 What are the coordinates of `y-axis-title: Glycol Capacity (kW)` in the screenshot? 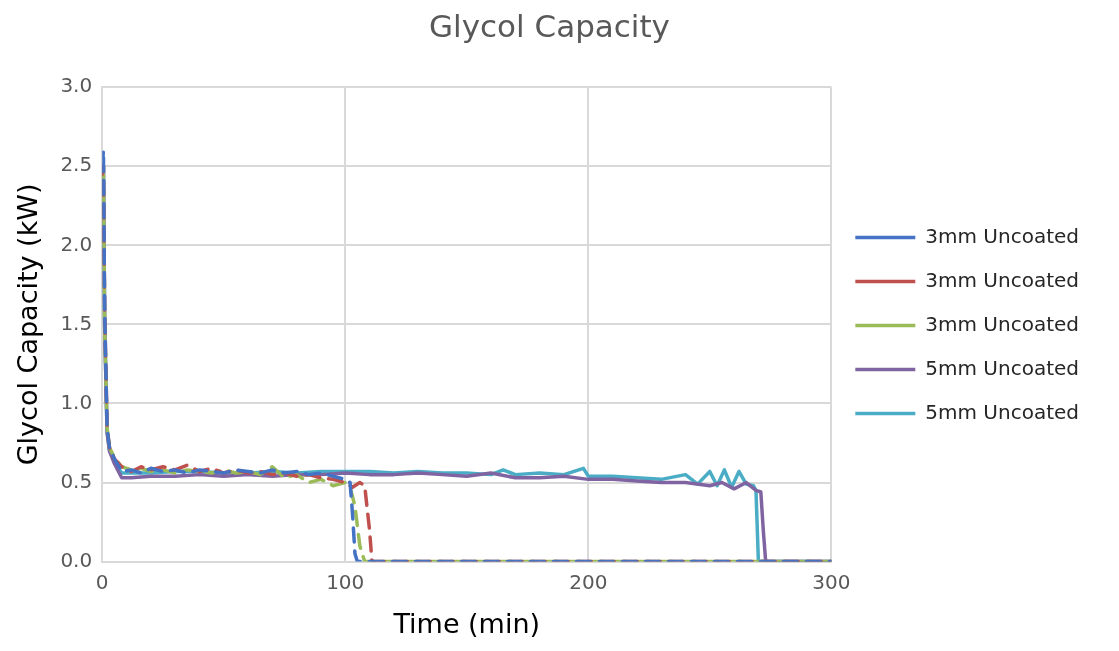 It's located at (28, 324).